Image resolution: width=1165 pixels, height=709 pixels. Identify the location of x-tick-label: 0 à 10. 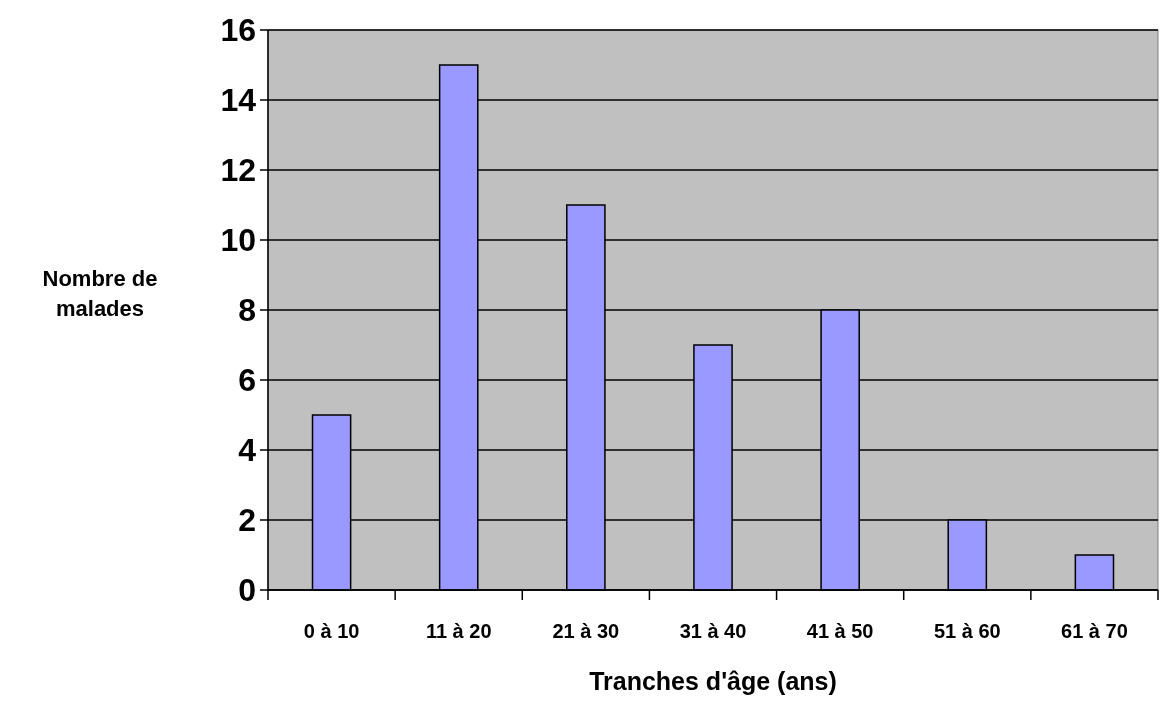
(331, 631).